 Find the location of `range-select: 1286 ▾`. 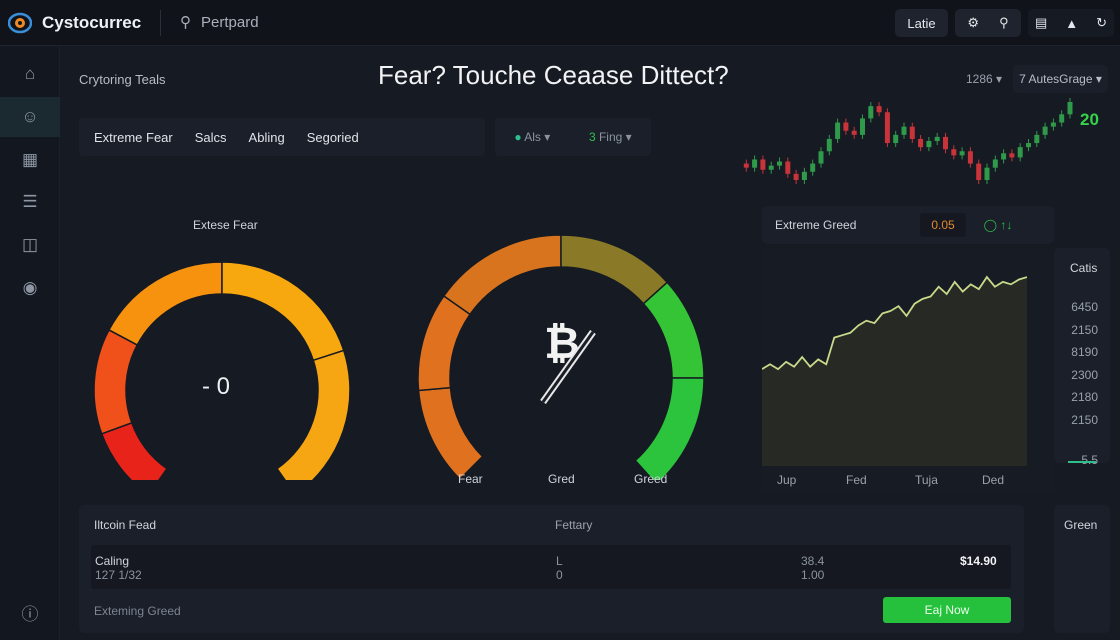

range-select: 1286 ▾ is located at coordinates (984, 79).